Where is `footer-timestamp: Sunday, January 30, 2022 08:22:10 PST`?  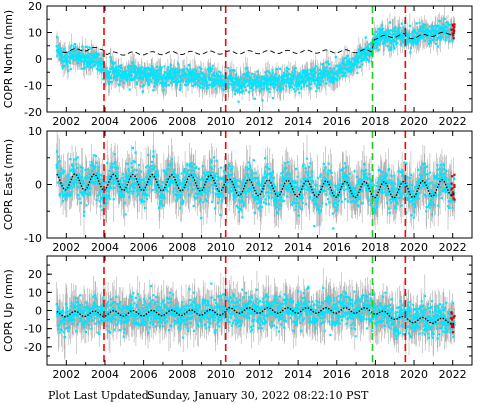
footer-timestamp: Sunday, January 30, 2022 08:22:10 PST is located at coordinates (258, 395).